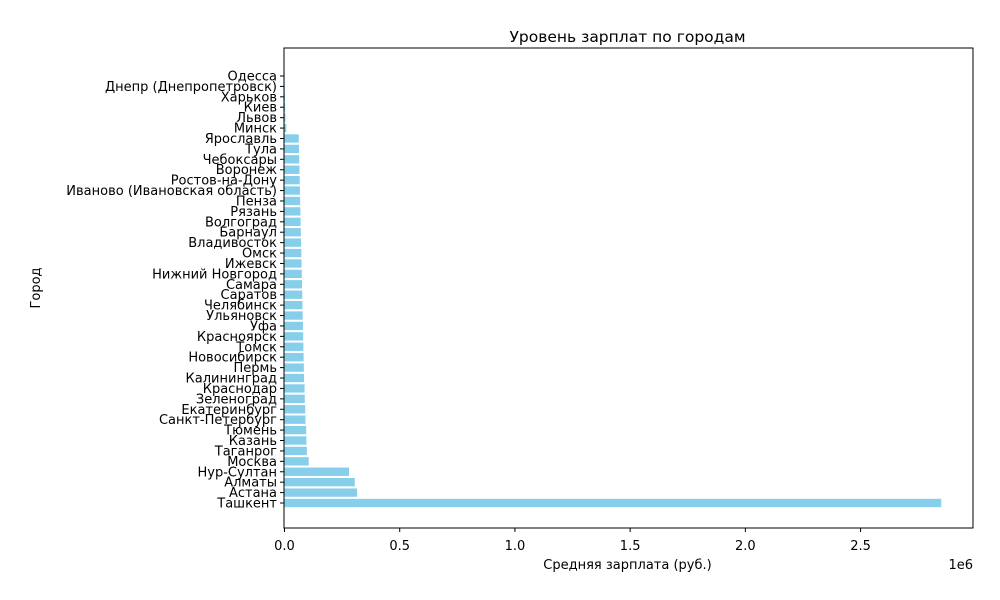 The image size is (1000, 600). I want to click on y-tick-label: Тюмень, so click(250, 431).